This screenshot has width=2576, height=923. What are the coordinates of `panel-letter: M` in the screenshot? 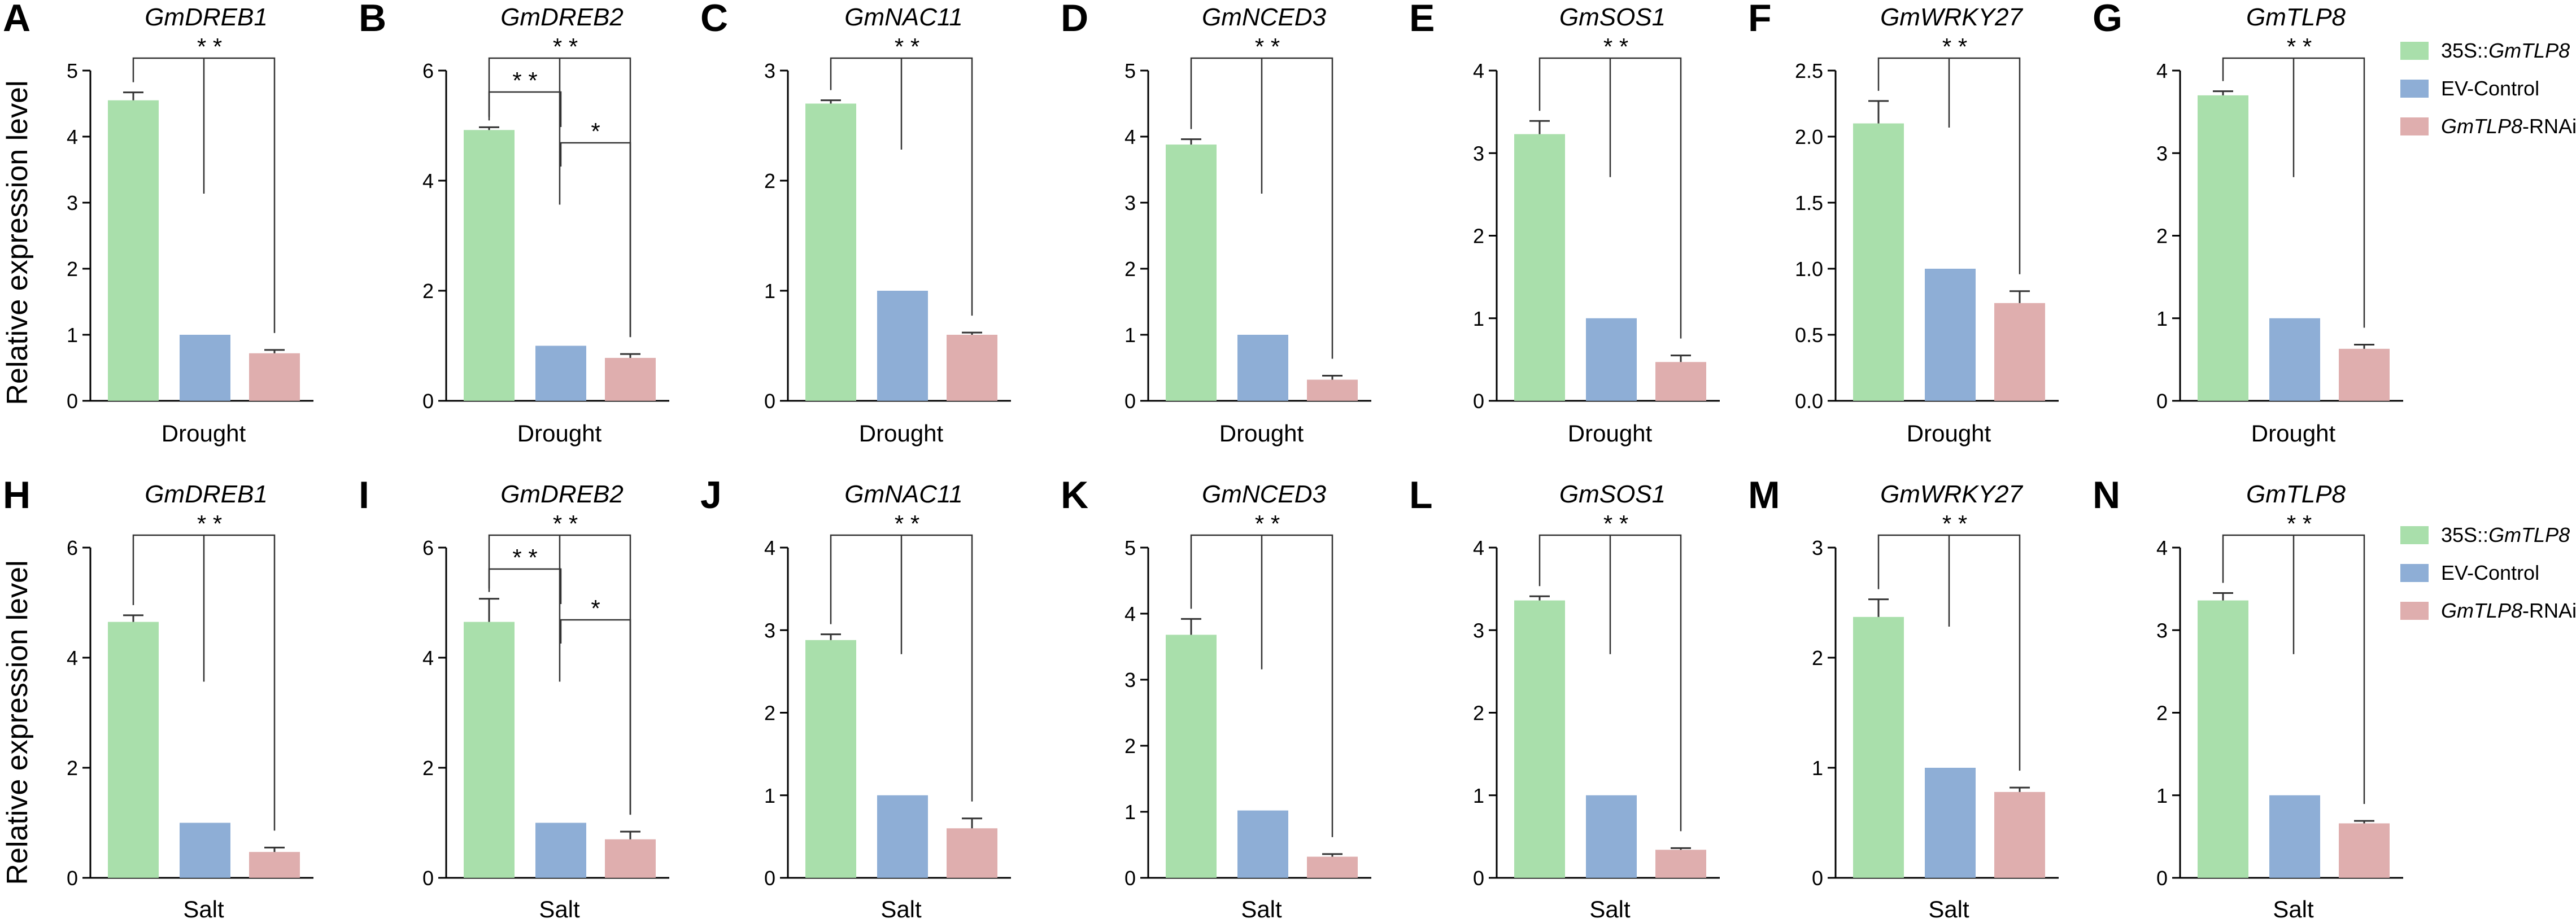 It's located at (1764, 495).